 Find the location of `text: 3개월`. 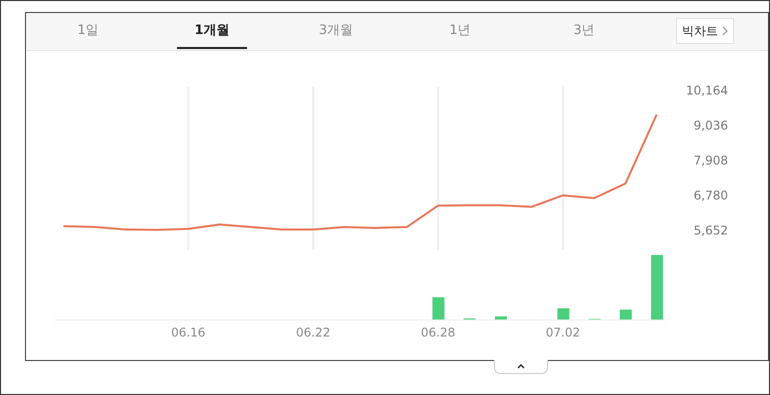

text: 3개월 is located at coordinates (336, 31).